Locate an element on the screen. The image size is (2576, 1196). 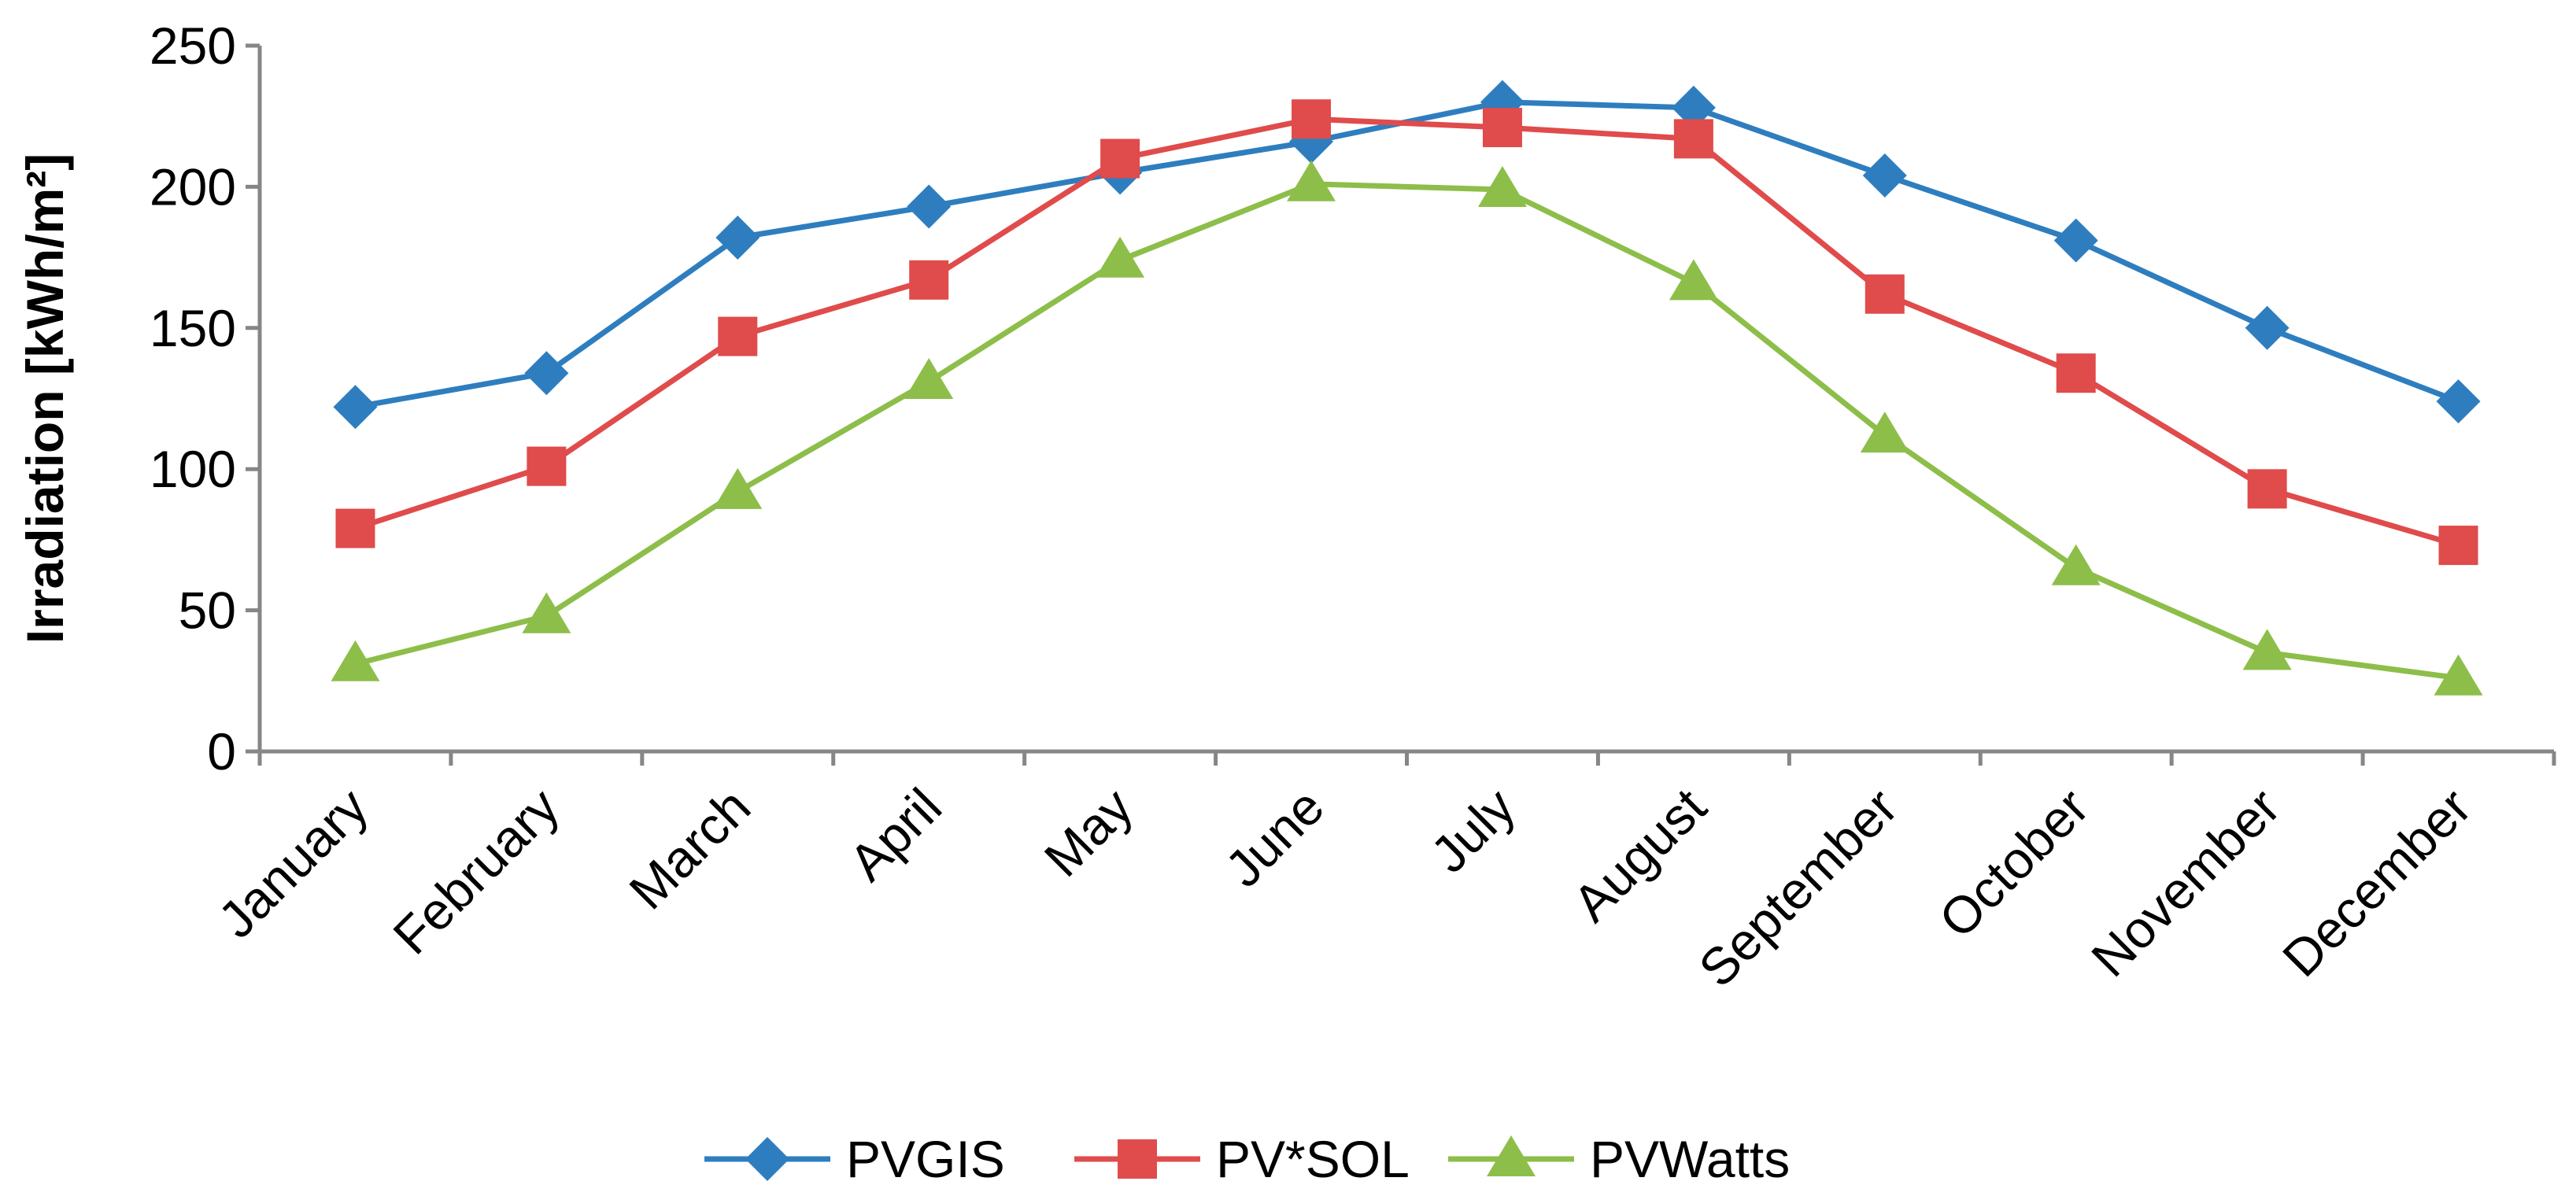
x-tick-label: July is located at coordinates (1473, 831).